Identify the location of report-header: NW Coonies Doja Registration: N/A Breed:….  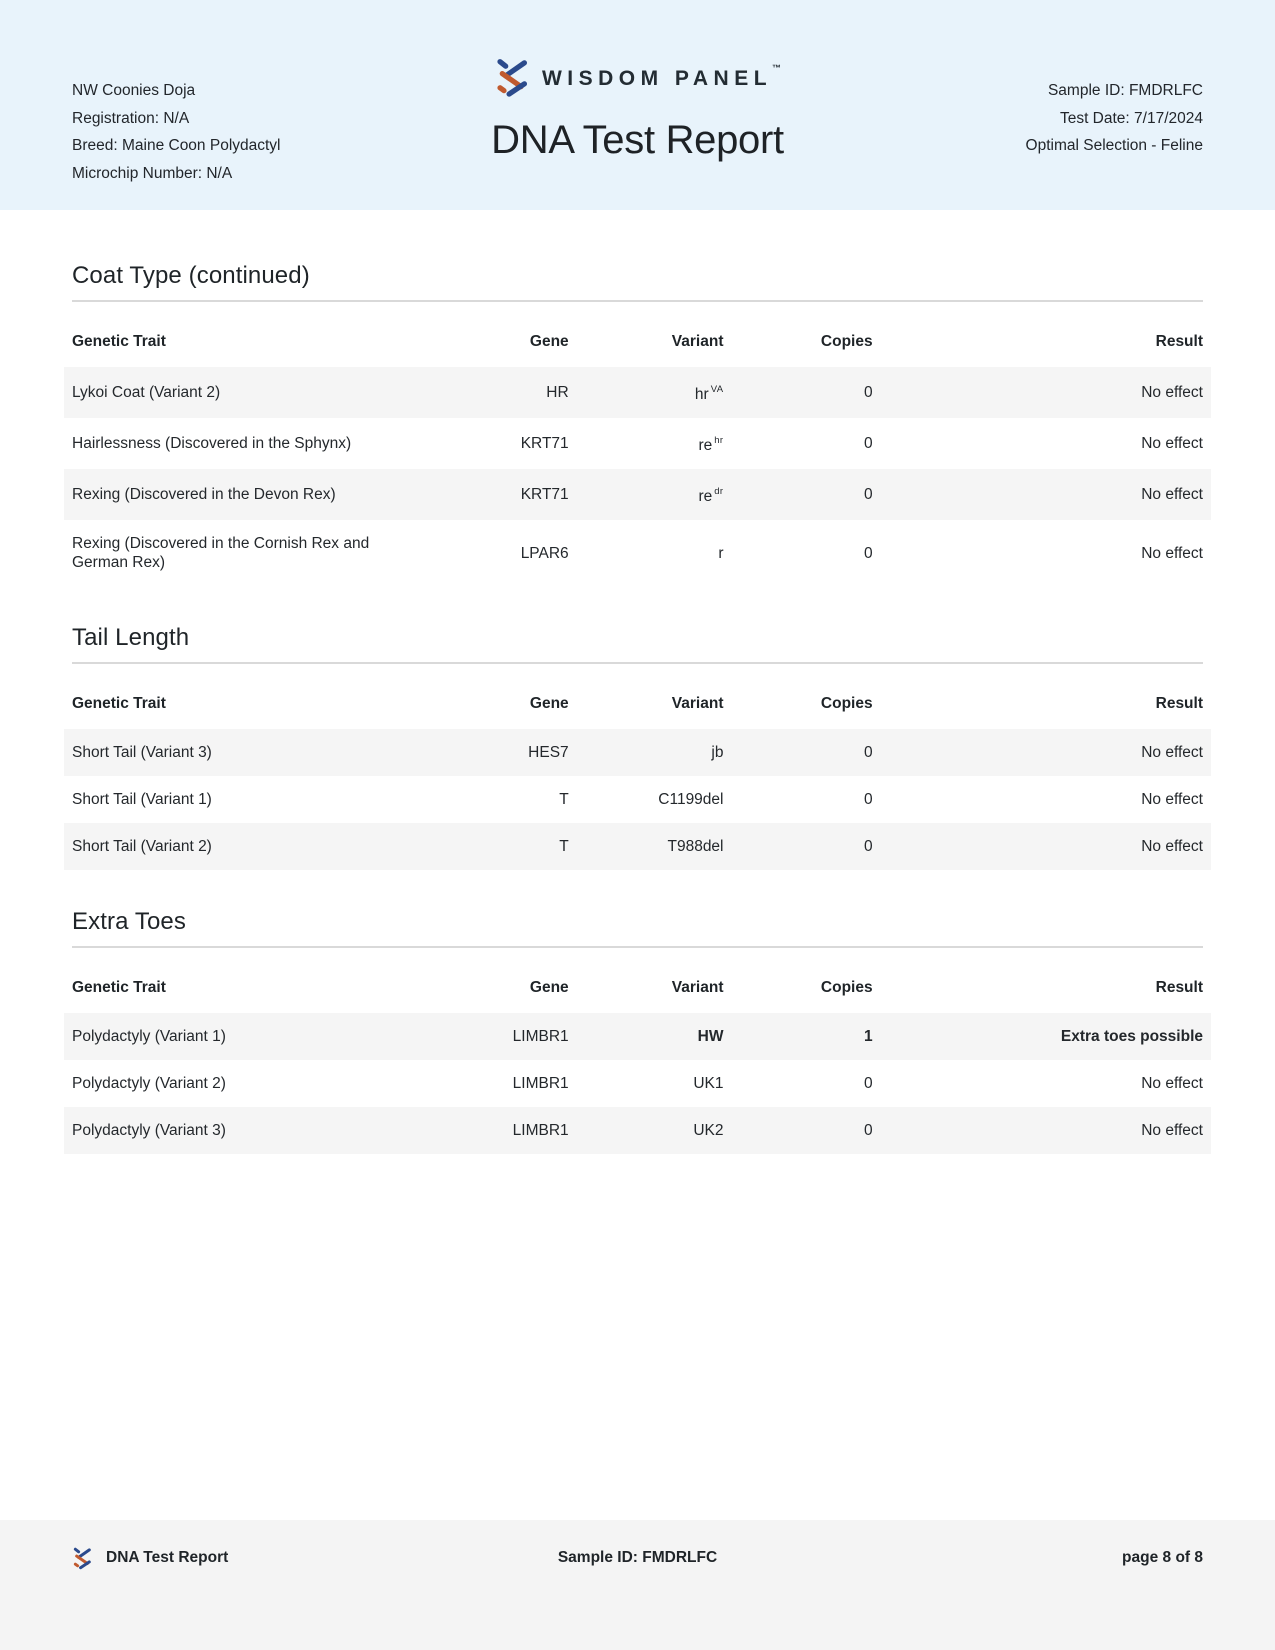
(637, 105).